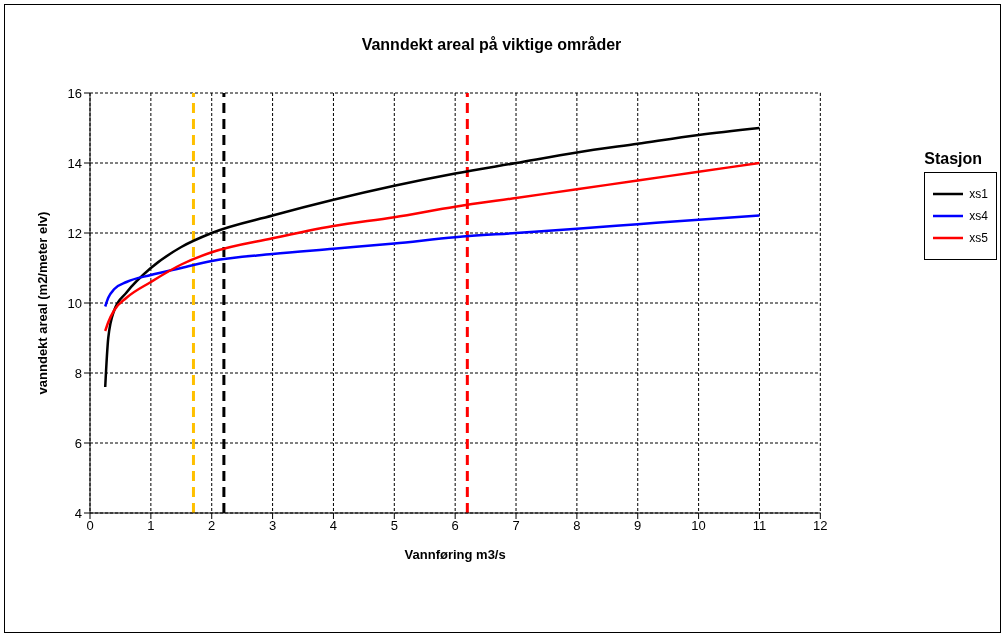  Describe the element at coordinates (74, 163) in the screenshot. I see `y-tick-label: 14` at that location.